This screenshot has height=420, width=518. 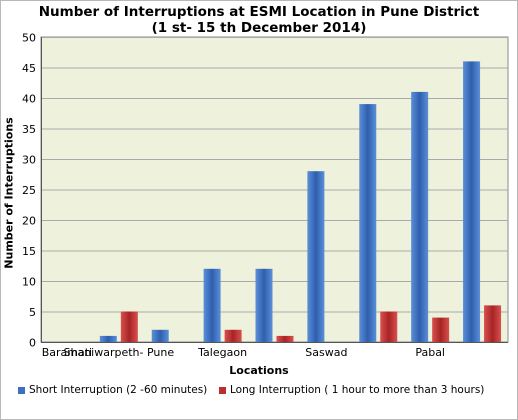 What do you see at coordinates (29, 282) in the screenshot?
I see `y-tick-label: 10` at bounding box center [29, 282].